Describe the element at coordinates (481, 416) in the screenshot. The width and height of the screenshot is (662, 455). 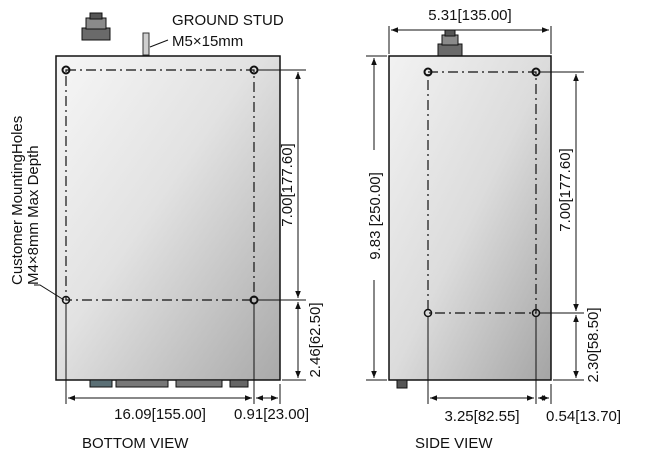
I see `dim-side-hole-spacing-horizontal: 3.25[82.55]` at that location.